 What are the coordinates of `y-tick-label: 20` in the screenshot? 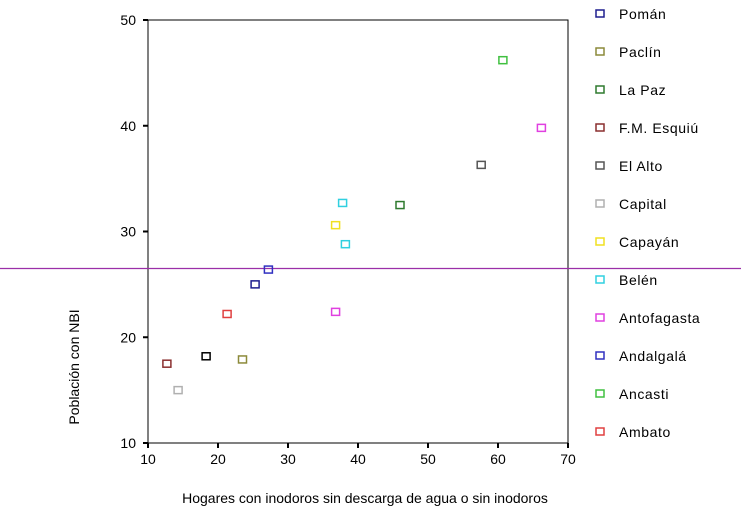 It's located at (128, 337).